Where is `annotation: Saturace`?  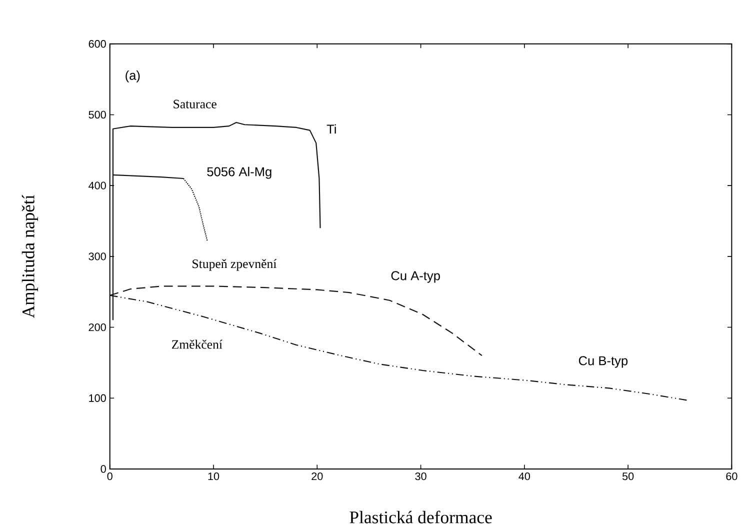 annotation: Saturace is located at coordinates (195, 104).